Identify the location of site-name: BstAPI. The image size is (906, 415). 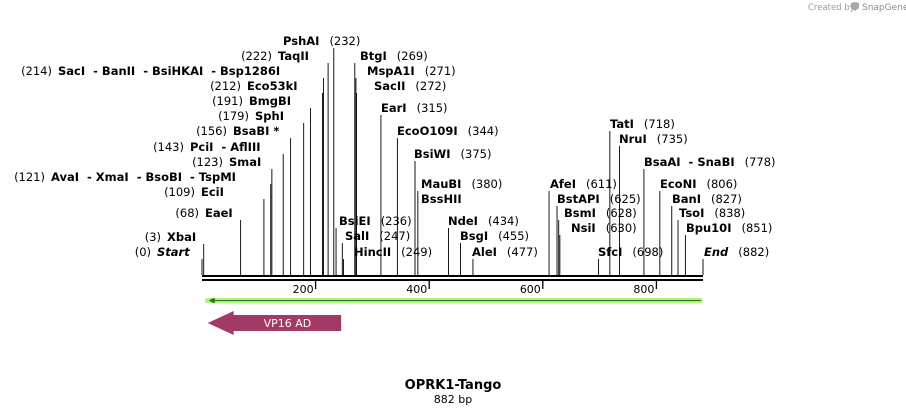
(578, 199).